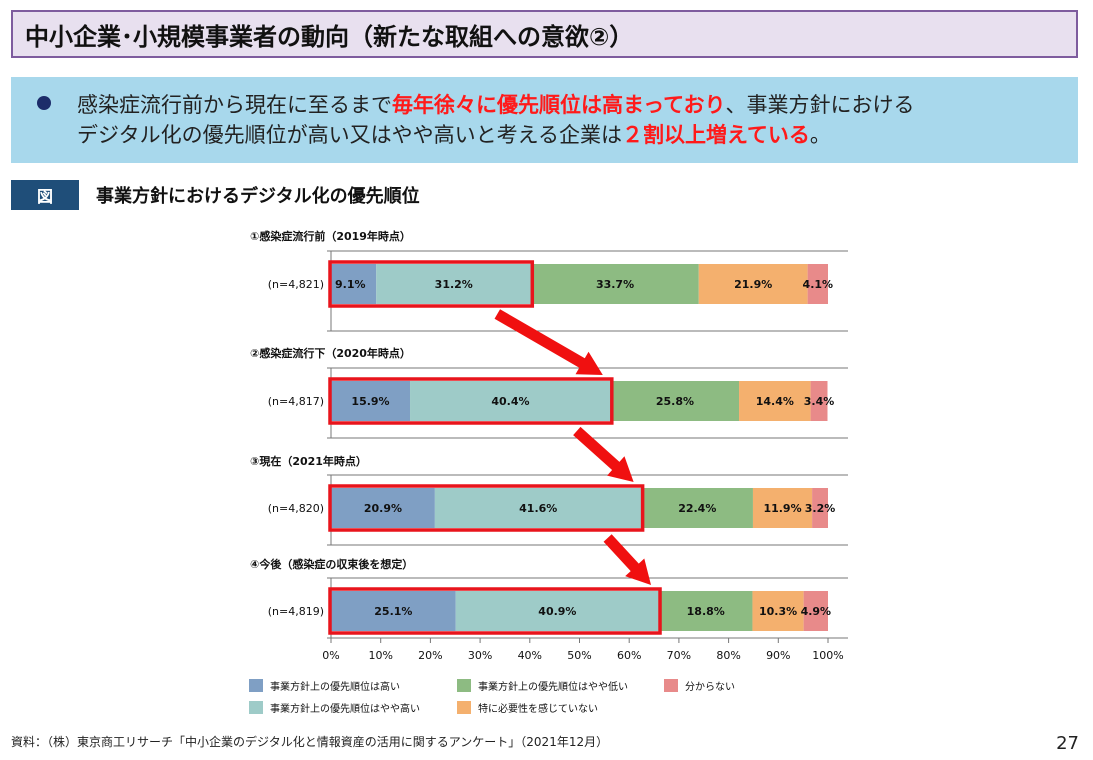 Image resolution: width=1093 pixels, height=760 pixels. I want to click on page-title-text: 中小企業･小規模事業者の動向（新たな取組への意欲②）, so click(329, 36).